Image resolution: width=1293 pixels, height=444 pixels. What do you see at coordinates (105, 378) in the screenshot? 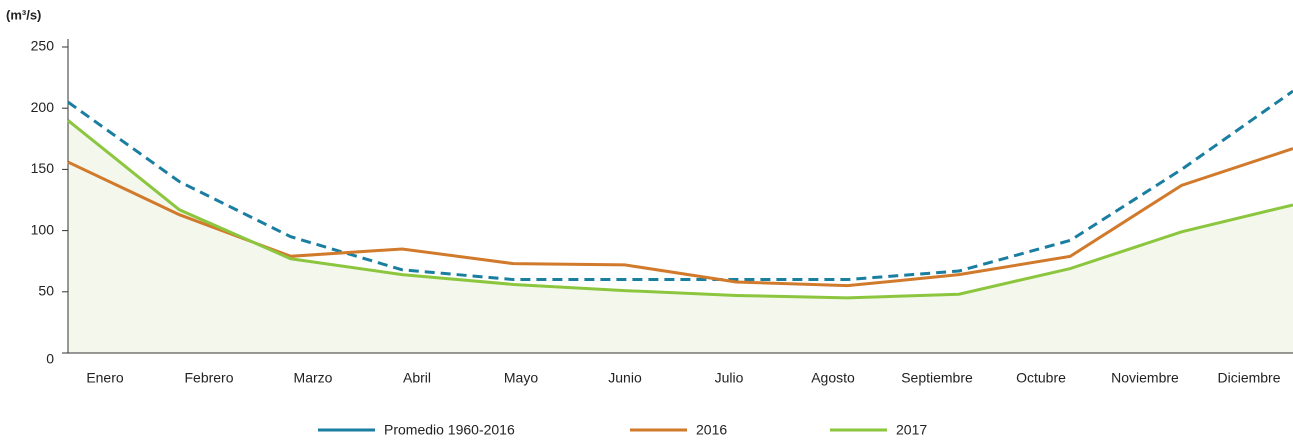
I see `x-tick-label: Enero` at bounding box center [105, 378].